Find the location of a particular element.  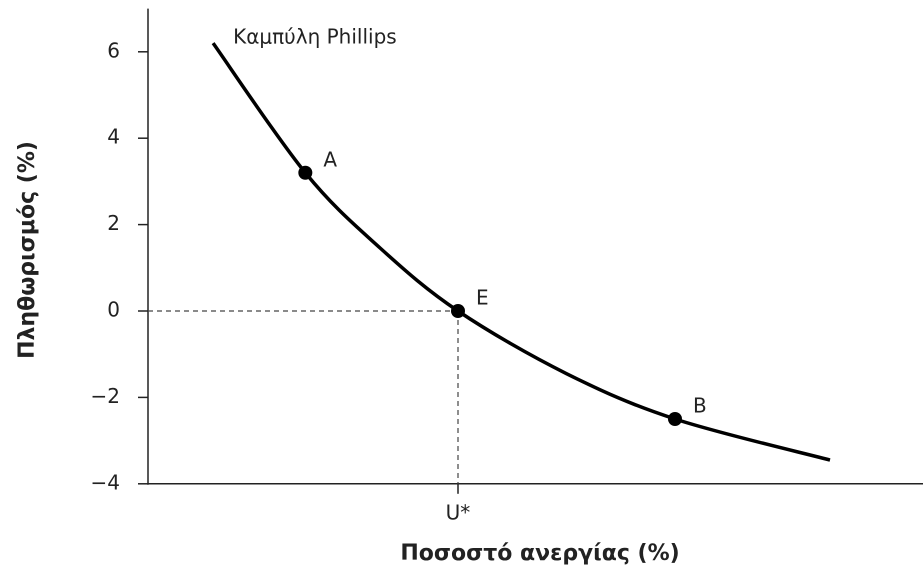

y-tick-label: 0 is located at coordinates (113, 310).